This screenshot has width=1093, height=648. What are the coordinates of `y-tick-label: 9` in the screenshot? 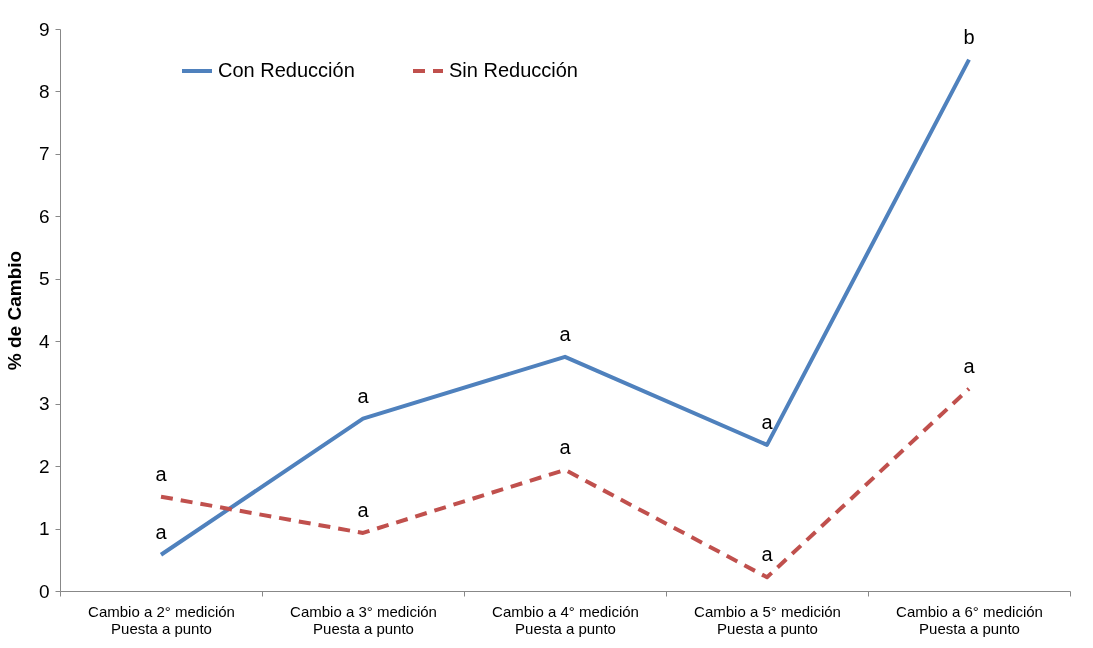 It's located at (44, 29).